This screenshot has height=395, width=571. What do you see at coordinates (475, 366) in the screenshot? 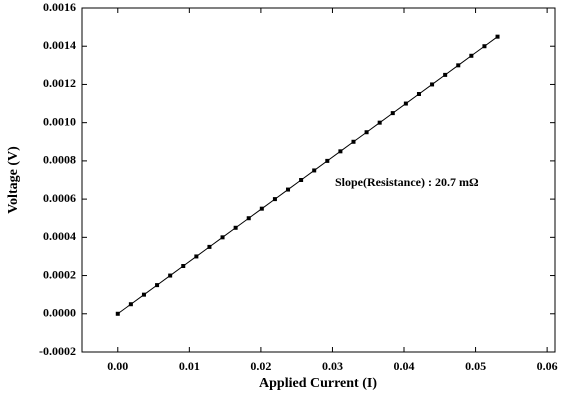
I see `x-tick-label: 0.05` at bounding box center [475, 366].